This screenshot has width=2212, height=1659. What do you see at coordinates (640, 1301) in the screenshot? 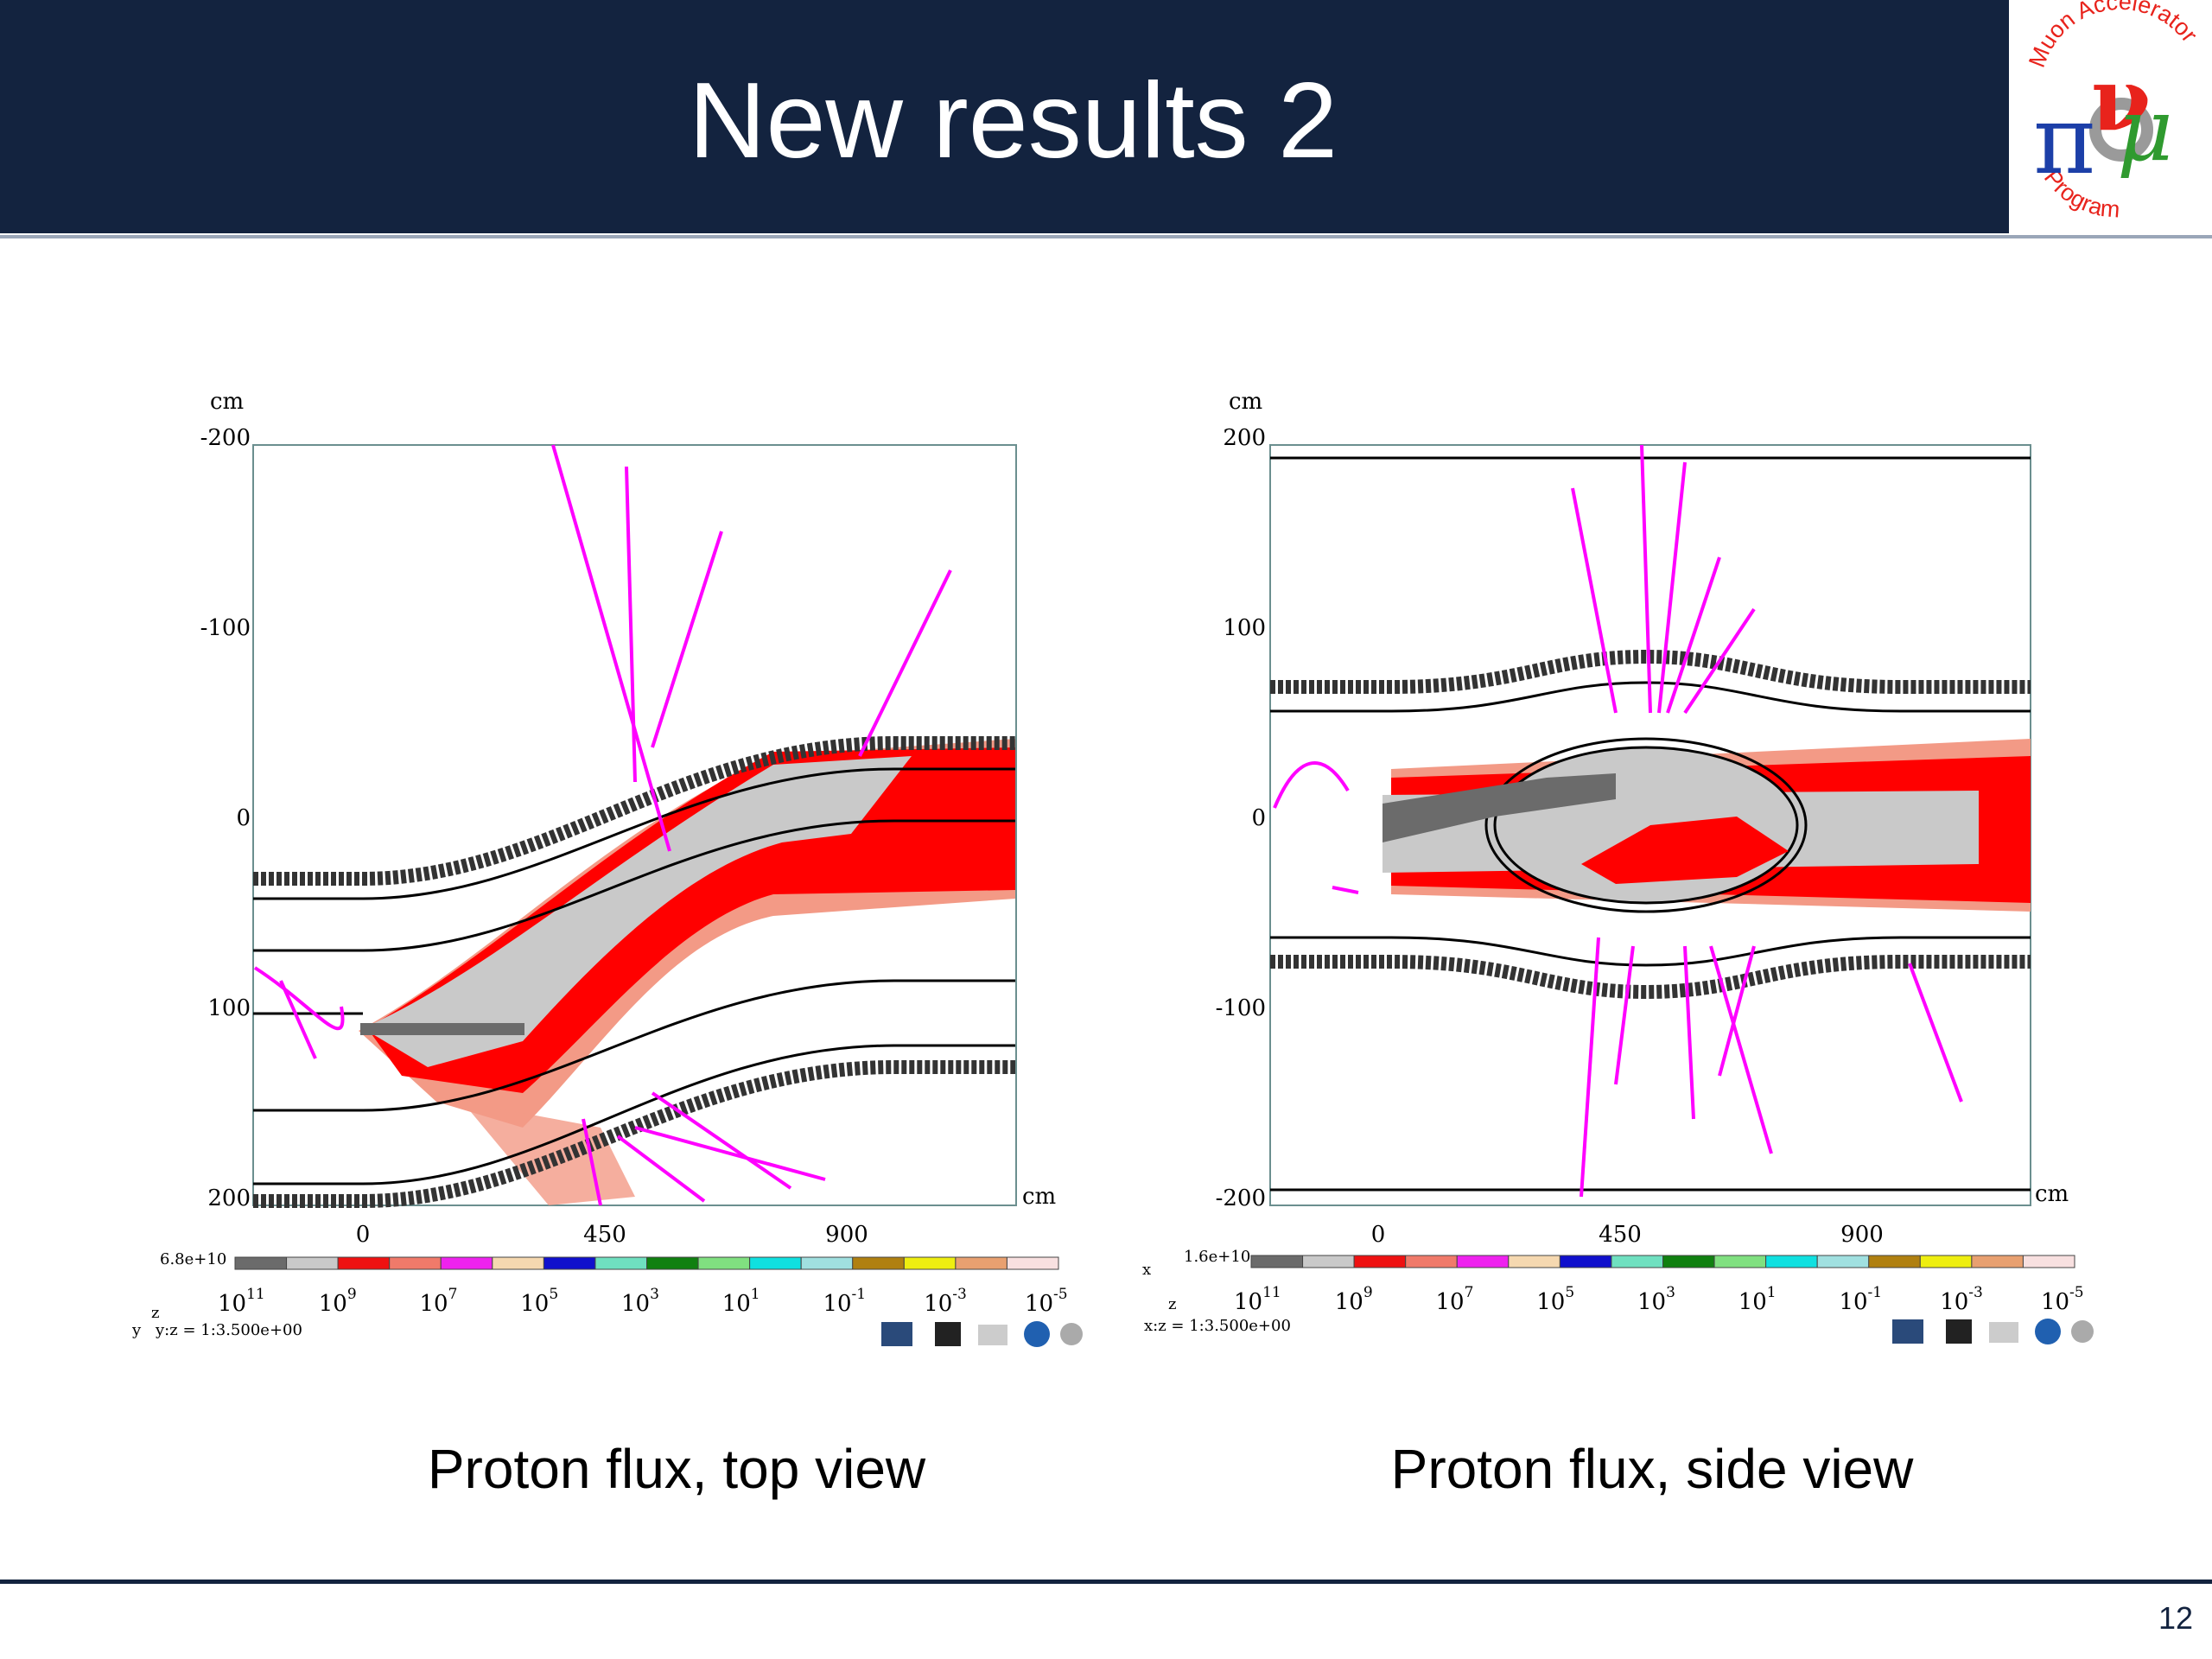
I see `colorbar-label: 10³` at bounding box center [640, 1301].